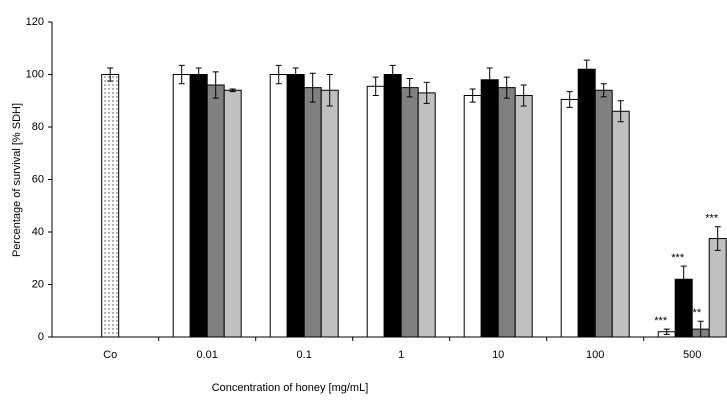 The height and width of the screenshot is (403, 727). What do you see at coordinates (401, 355) in the screenshot?
I see `x-tick-label: 1` at bounding box center [401, 355].